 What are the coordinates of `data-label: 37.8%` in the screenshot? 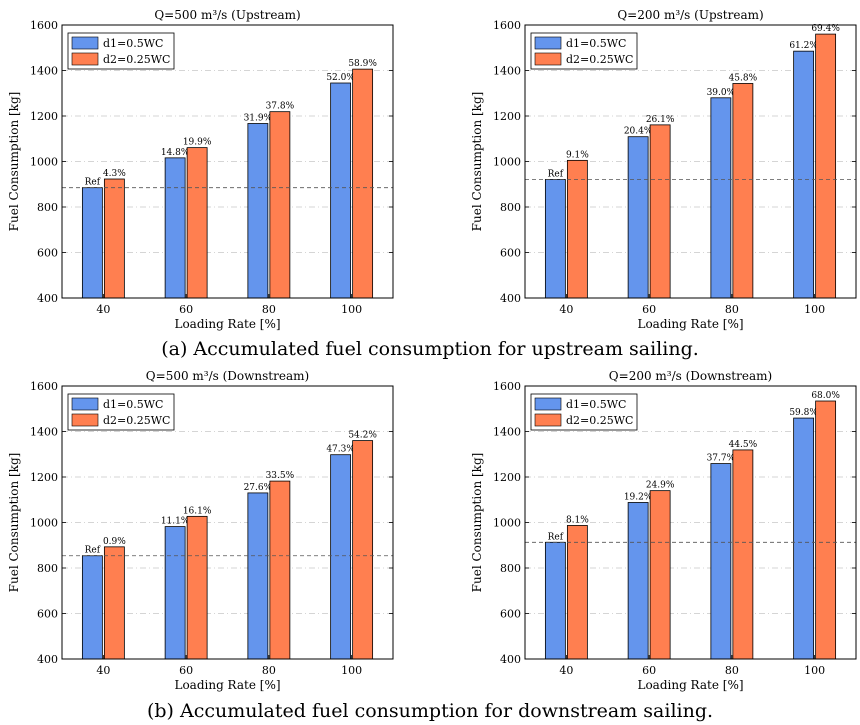 It's located at (280, 107).